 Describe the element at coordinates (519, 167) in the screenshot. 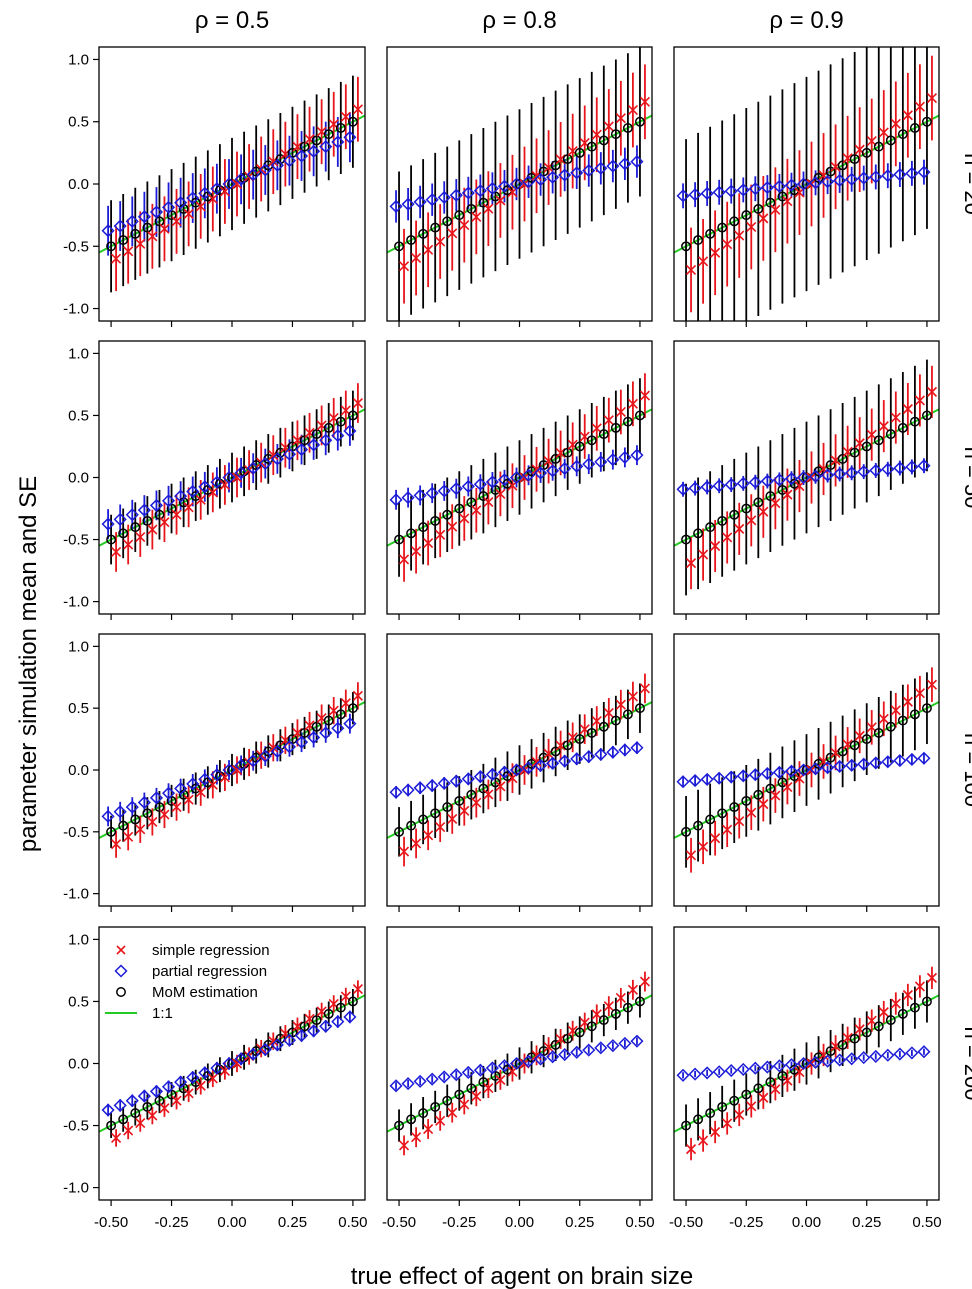

I see `panel-rho-0.8-n-20: ρ = 0.8` at that location.